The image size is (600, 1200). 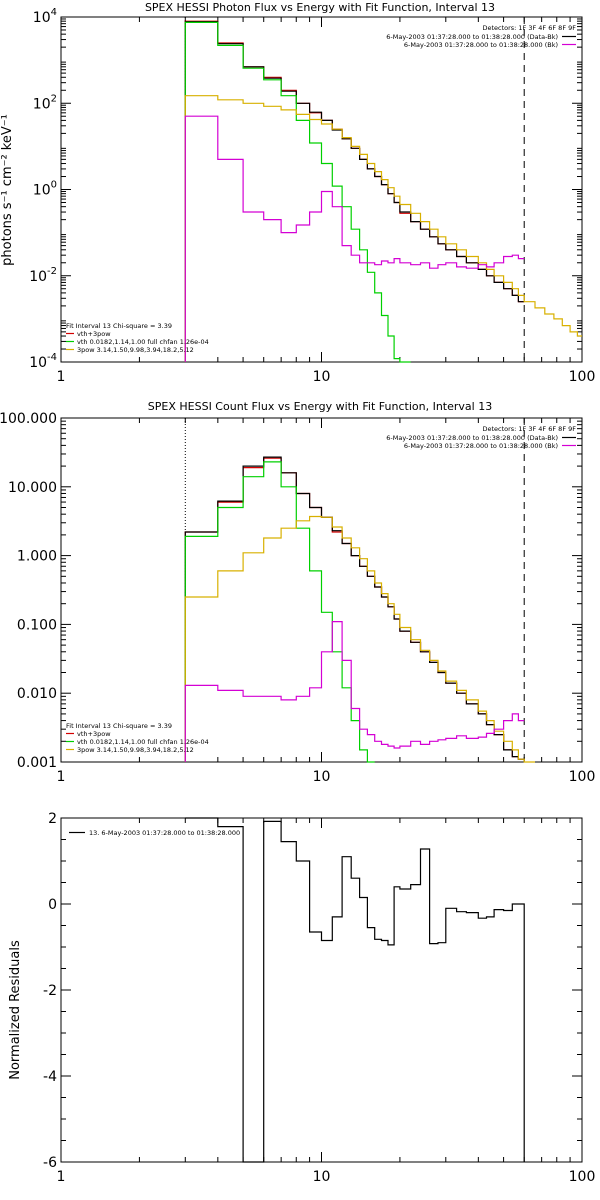 What do you see at coordinates (50, 1163) in the screenshot?
I see `y-tick-label: -6` at bounding box center [50, 1163].